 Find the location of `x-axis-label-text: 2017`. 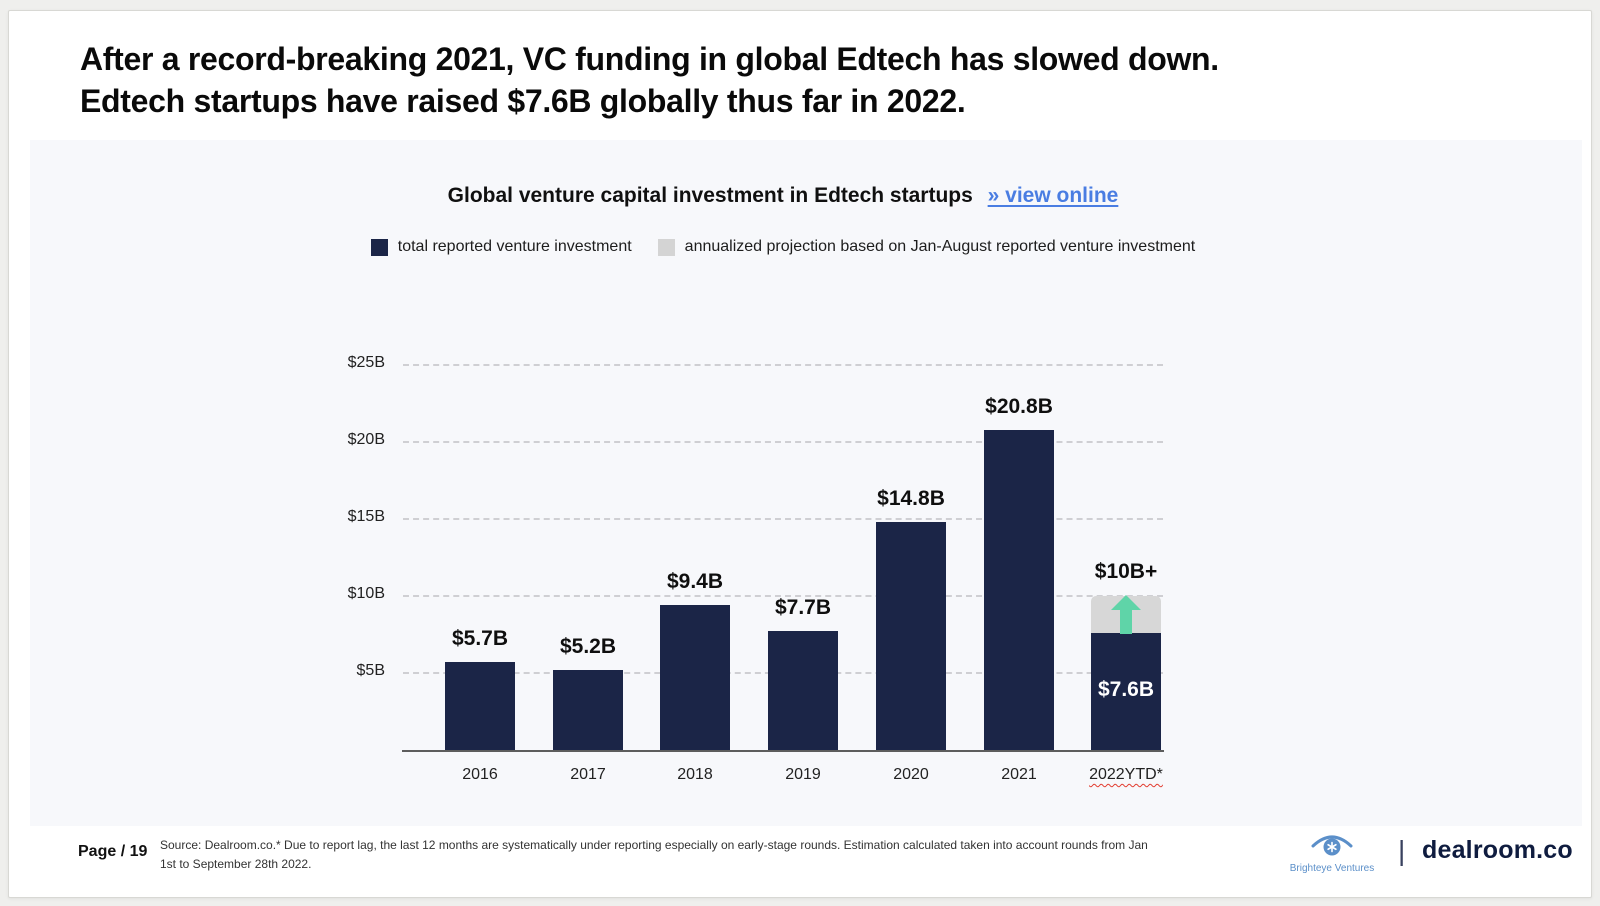

x-axis-label-text: 2017 is located at coordinates (588, 774).